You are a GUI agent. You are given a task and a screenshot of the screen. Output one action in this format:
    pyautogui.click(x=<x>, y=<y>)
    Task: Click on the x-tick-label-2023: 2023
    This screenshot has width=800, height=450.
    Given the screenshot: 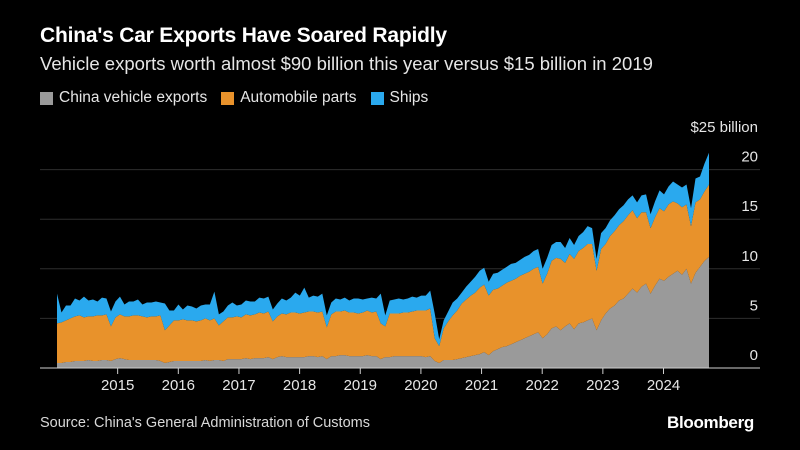 What is the action you would take?
    pyautogui.click(x=602, y=385)
    